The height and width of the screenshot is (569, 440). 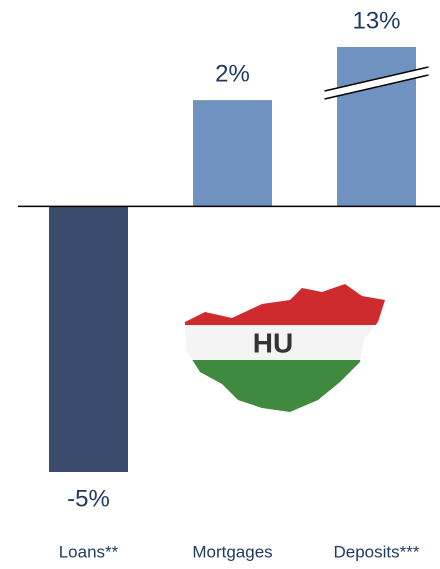 What do you see at coordinates (376, 20) in the screenshot?
I see `value-label: 13%` at bounding box center [376, 20].